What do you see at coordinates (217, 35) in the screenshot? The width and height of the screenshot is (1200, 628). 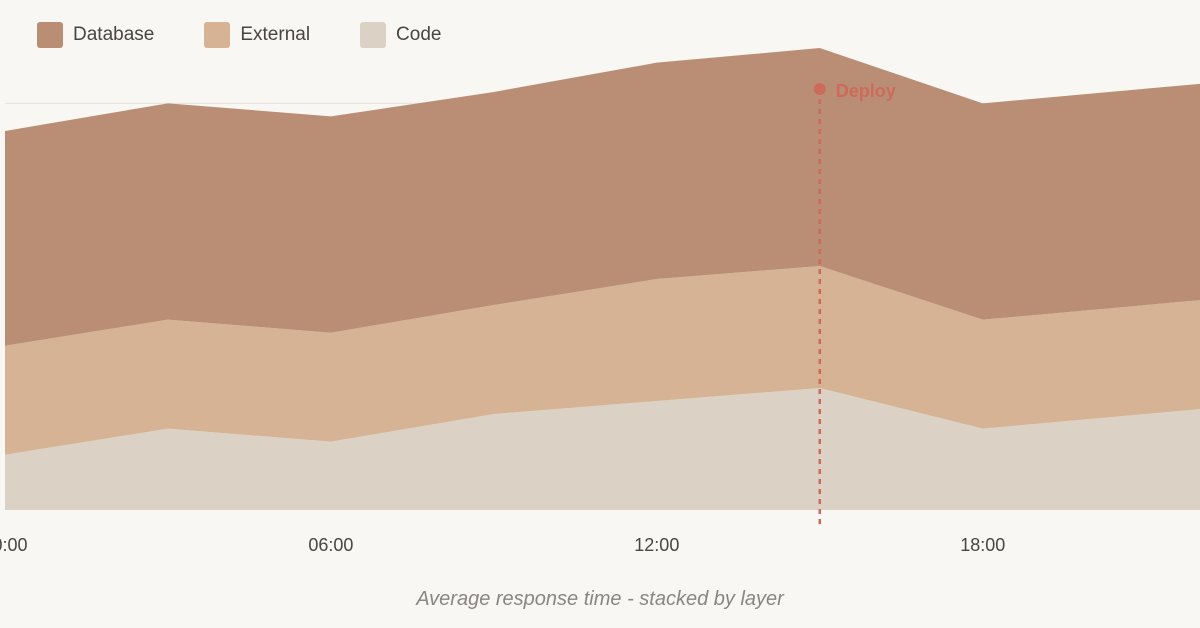 I see `legend-swatch-external` at bounding box center [217, 35].